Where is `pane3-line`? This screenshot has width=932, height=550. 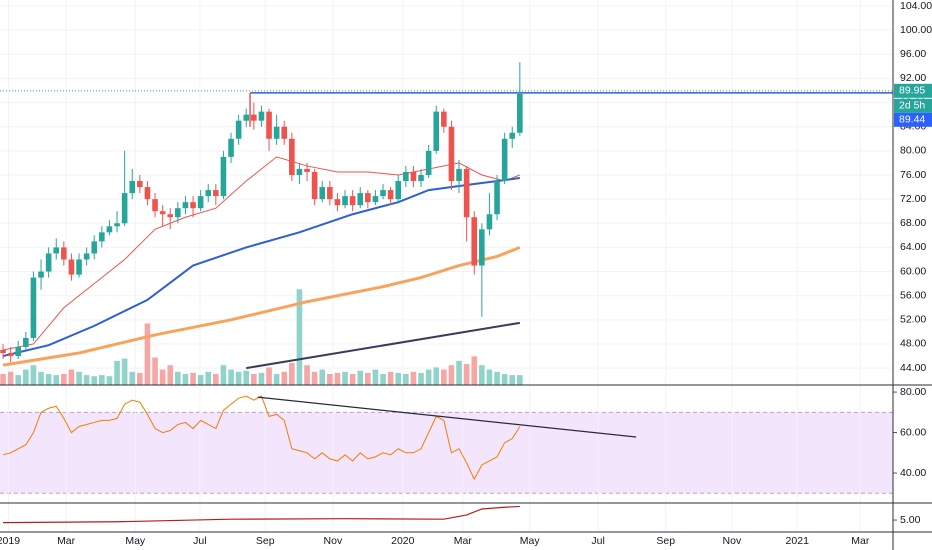 pane3-line is located at coordinates (261, 514).